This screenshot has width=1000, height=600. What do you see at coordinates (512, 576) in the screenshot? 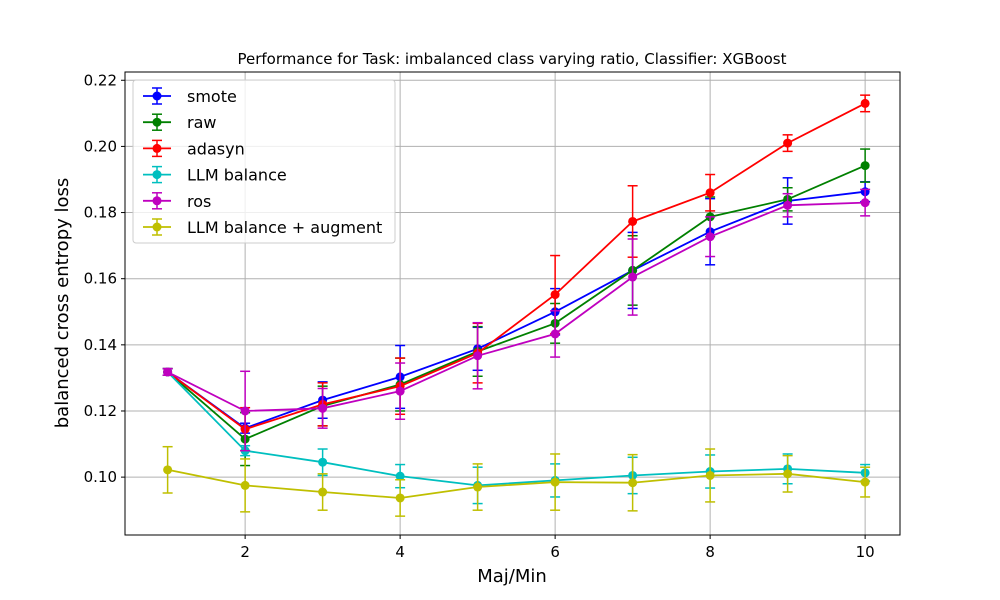
I see `x-axis-label: Maj/Min` at bounding box center [512, 576].